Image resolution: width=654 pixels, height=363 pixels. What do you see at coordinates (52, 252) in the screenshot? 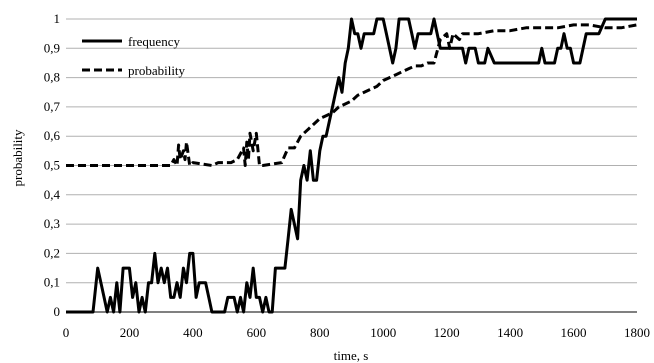
I see `y-tick-label: 0,2` at bounding box center [52, 252].